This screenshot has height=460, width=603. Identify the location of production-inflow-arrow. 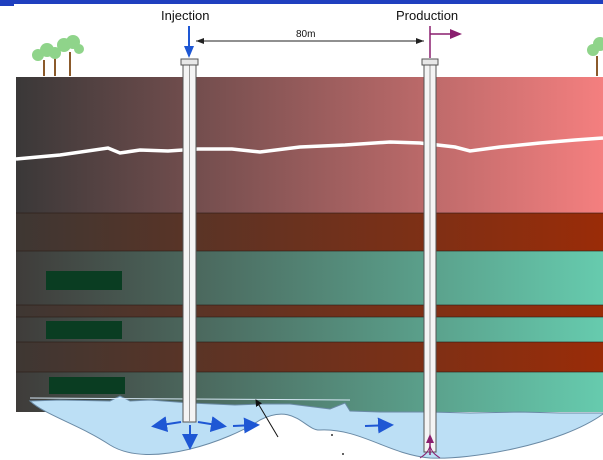
(430, 446).